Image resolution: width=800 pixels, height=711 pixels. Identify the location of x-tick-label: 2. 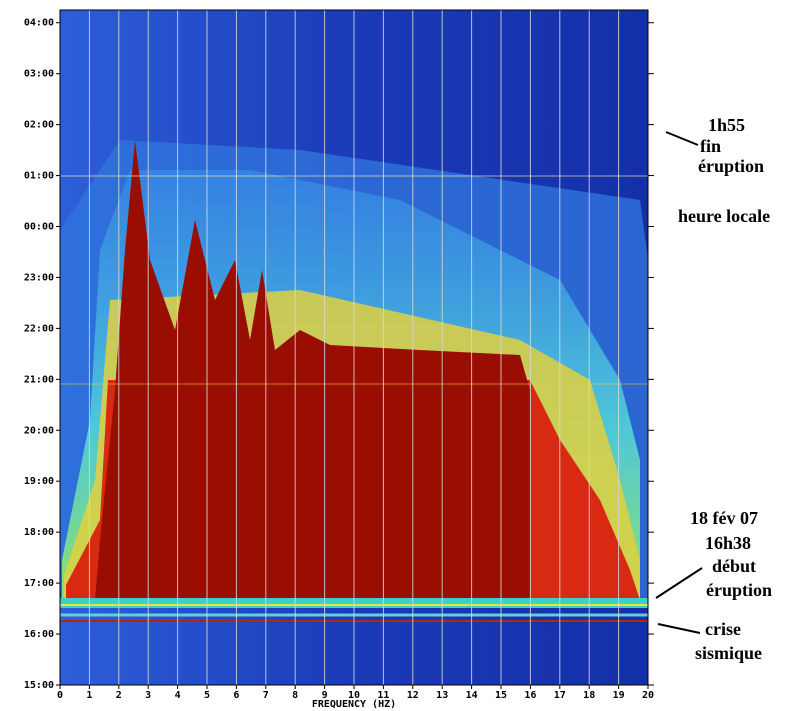
(119, 695).